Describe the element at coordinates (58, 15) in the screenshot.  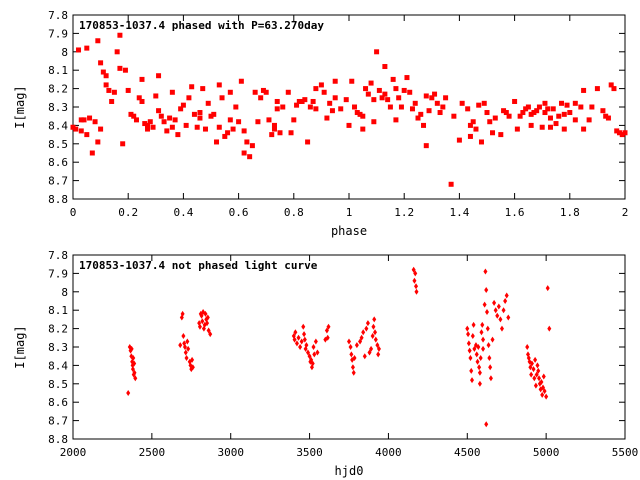
I see `y-tick-label: 7.8` at that location.